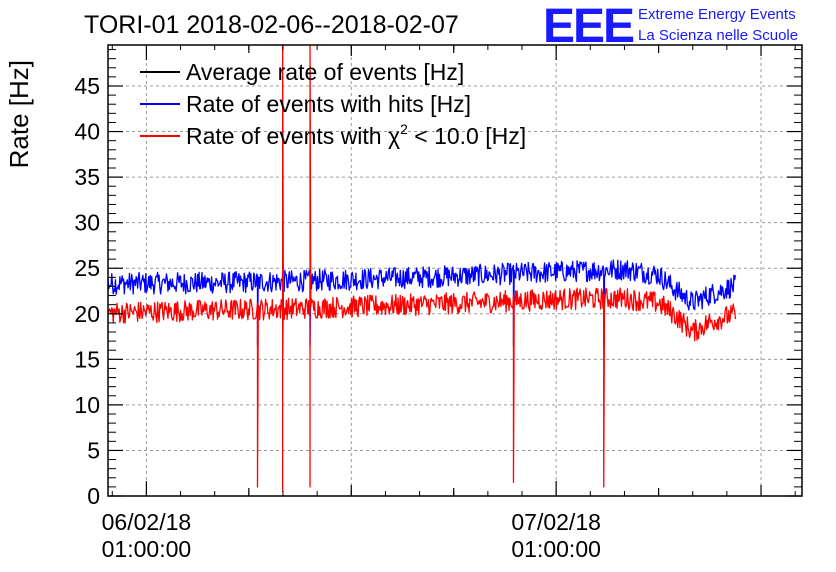 Image resolution: width=836 pixels, height=572 pixels. I want to click on legend-chi2-sup: 2, so click(404, 129).